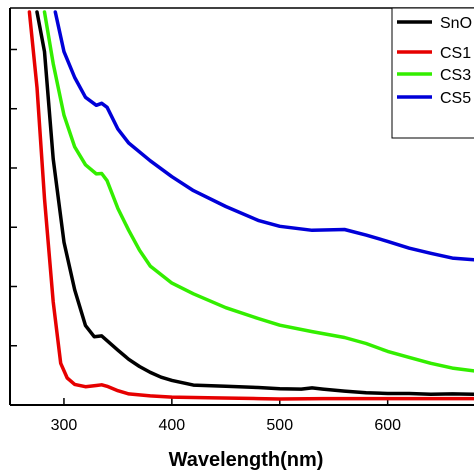 The image size is (474, 474). I want to click on x-tick-label-3: 600, so click(387, 425).